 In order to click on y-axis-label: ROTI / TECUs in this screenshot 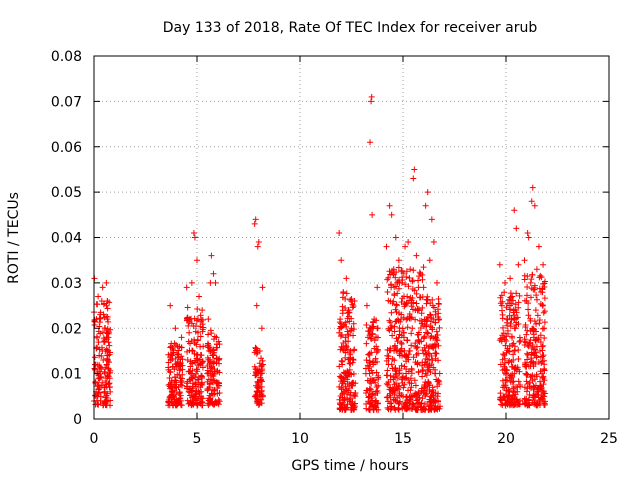, I will do `click(14, 238)`.